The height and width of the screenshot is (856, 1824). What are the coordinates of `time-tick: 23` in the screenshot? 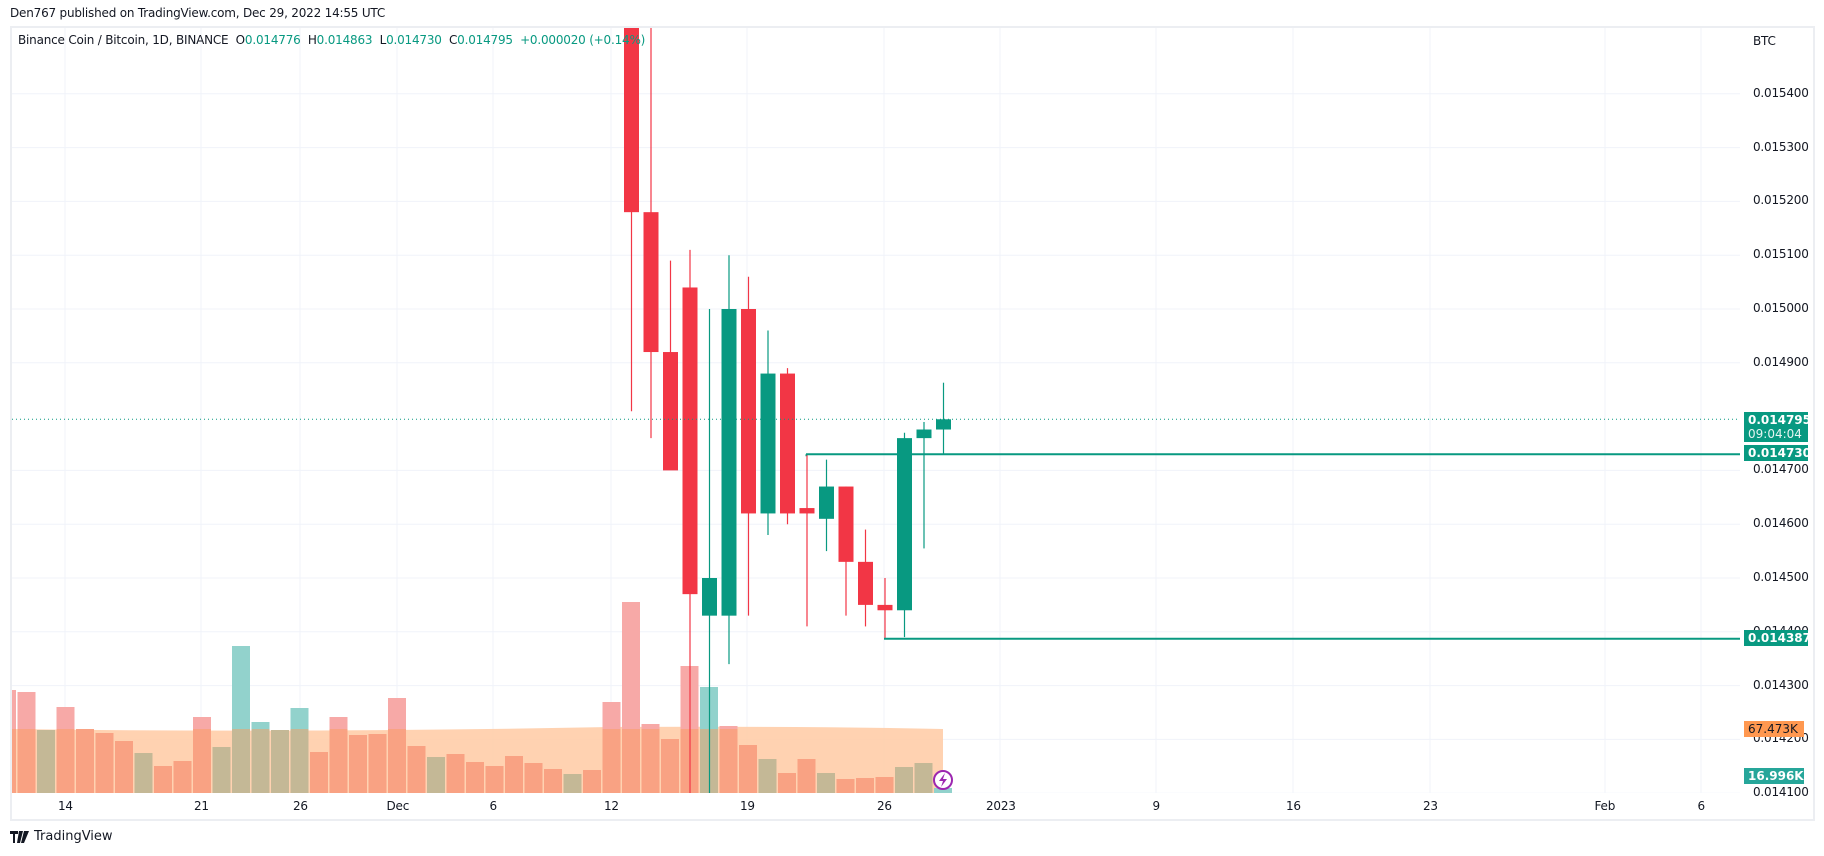 It's located at (1430, 806).